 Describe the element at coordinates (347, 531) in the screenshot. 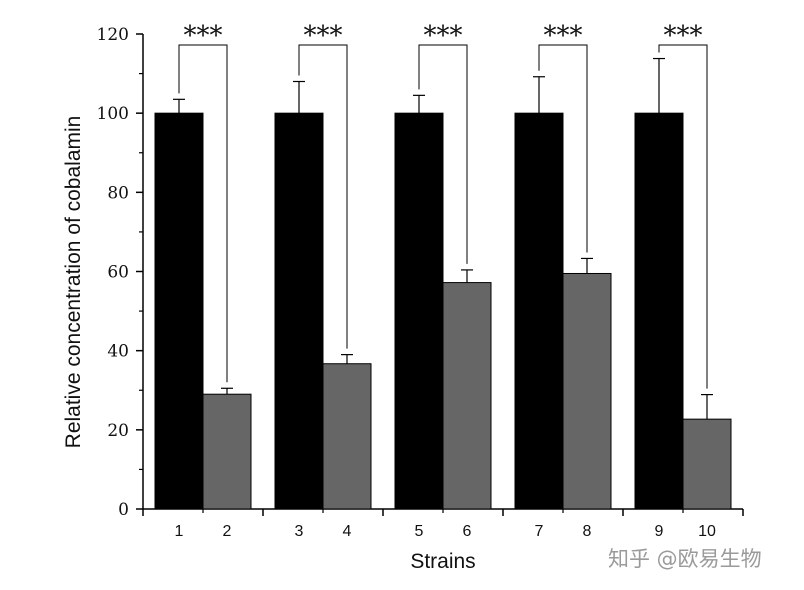

I see `x-tick-label: 4` at that location.